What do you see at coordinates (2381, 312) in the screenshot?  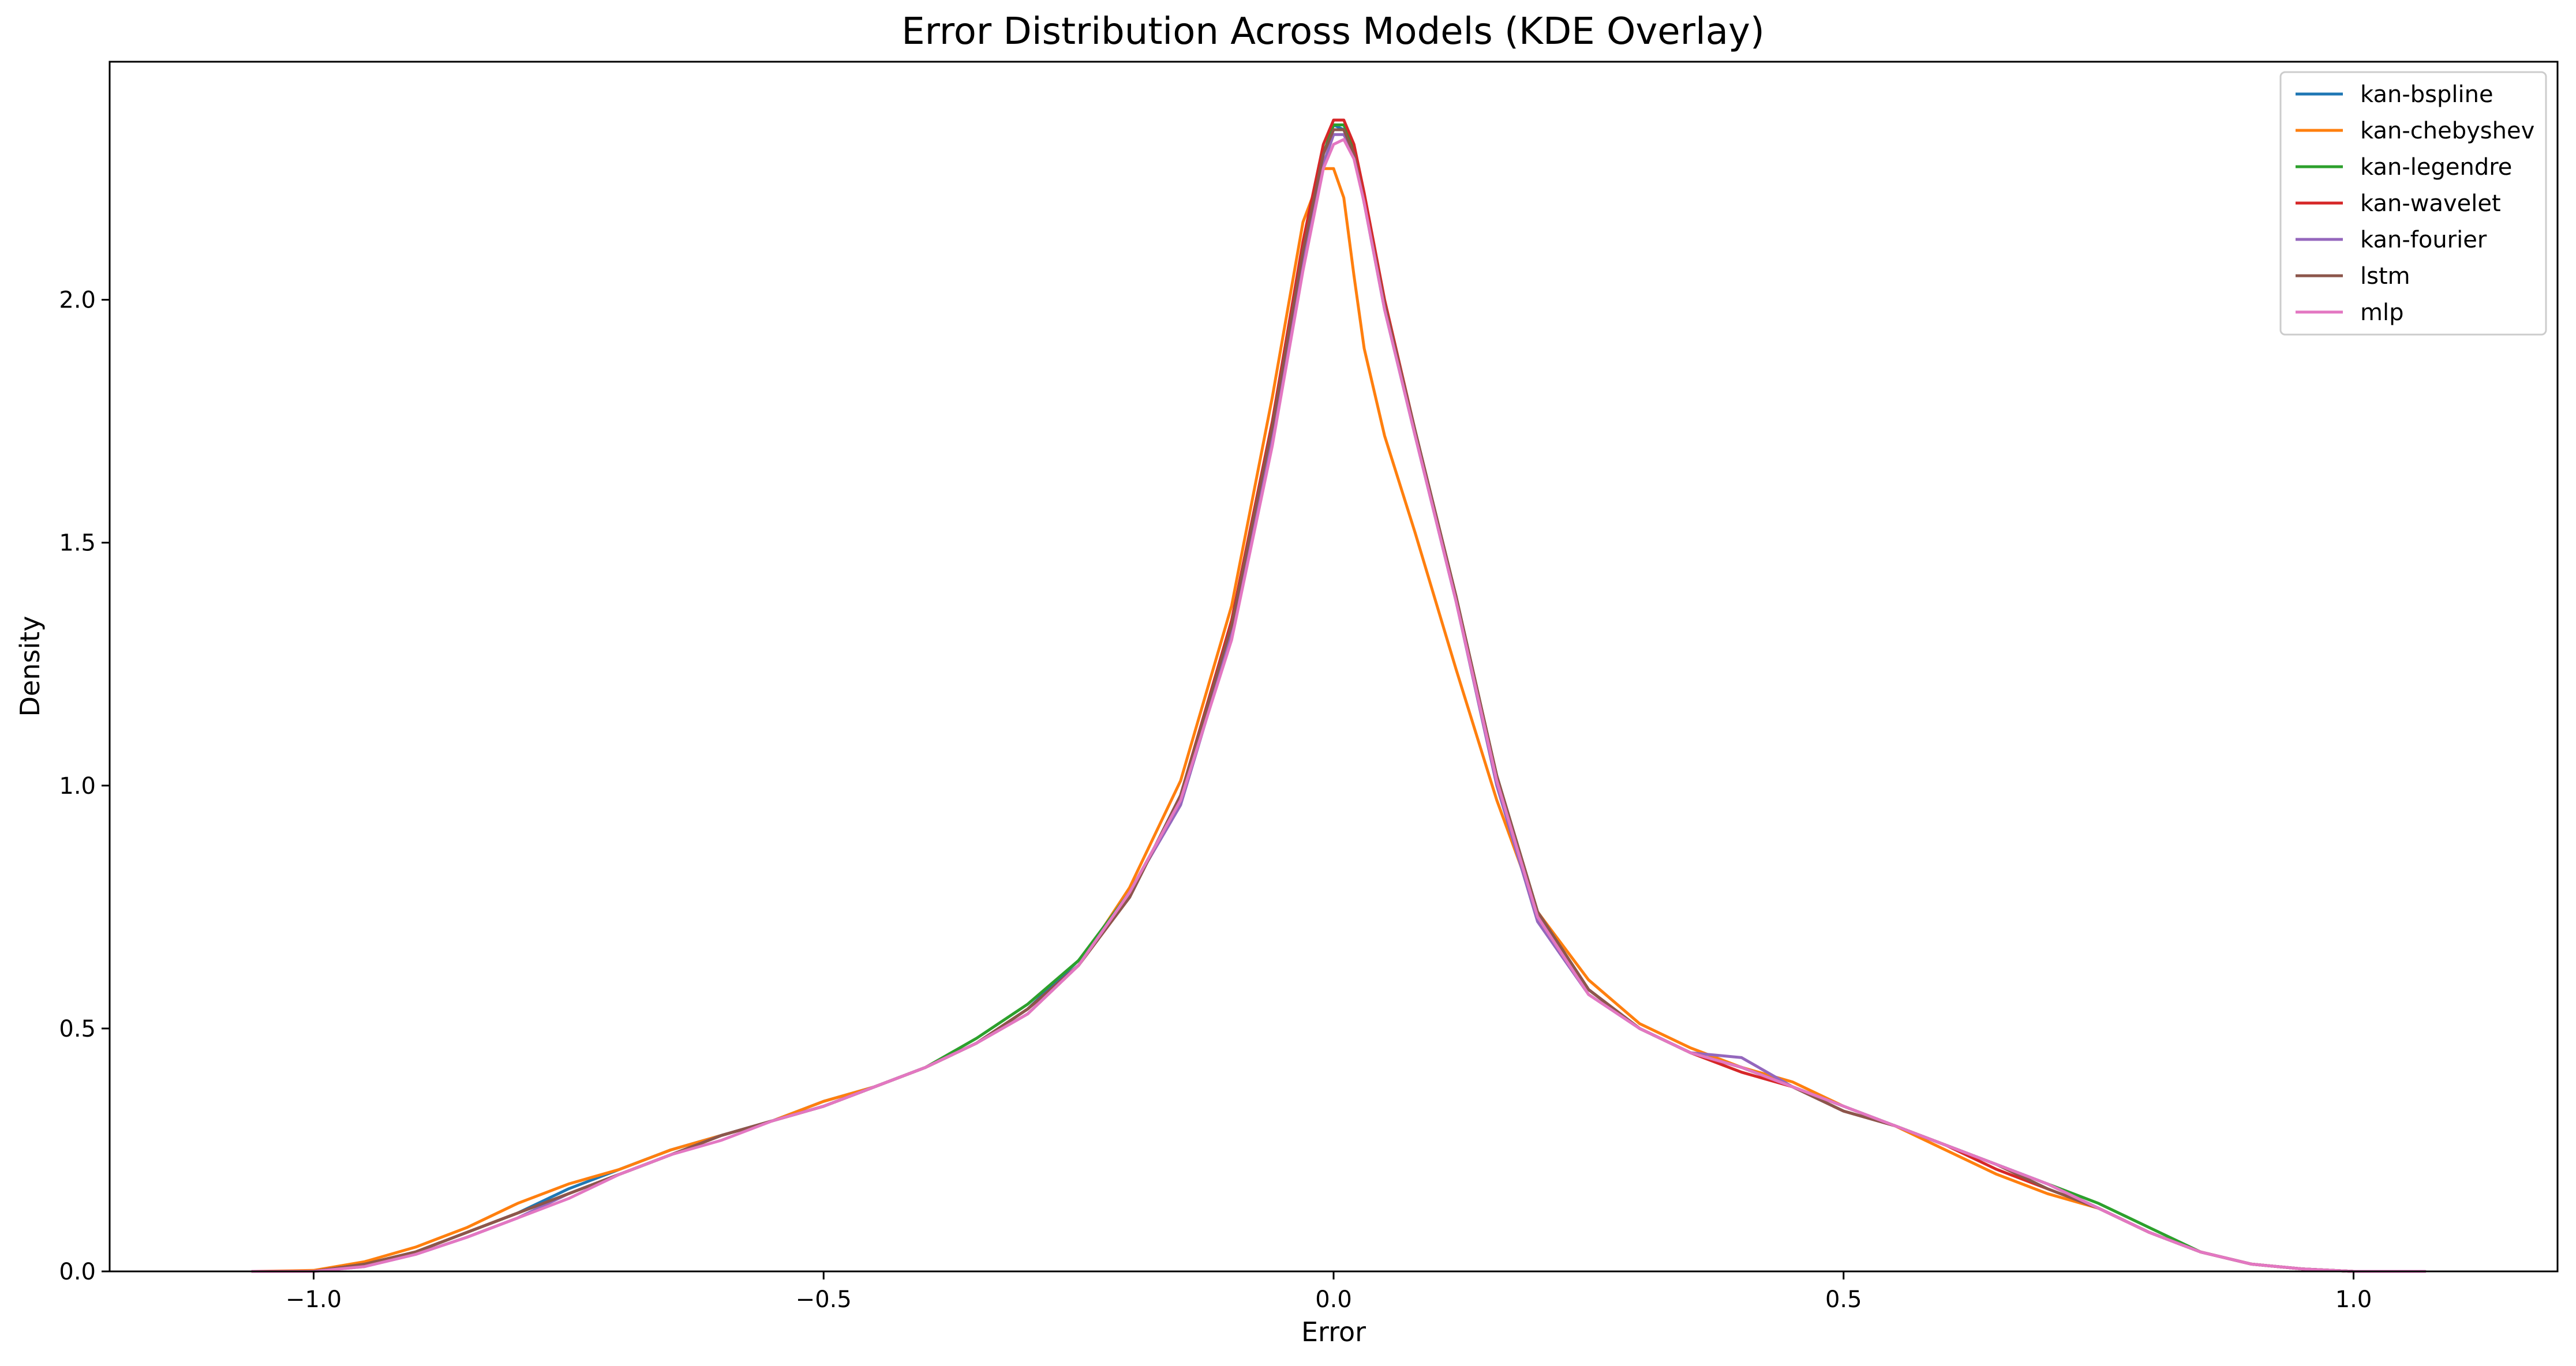 I see `legend-label-mlp: mlp` at bounding box center [2381, 312].